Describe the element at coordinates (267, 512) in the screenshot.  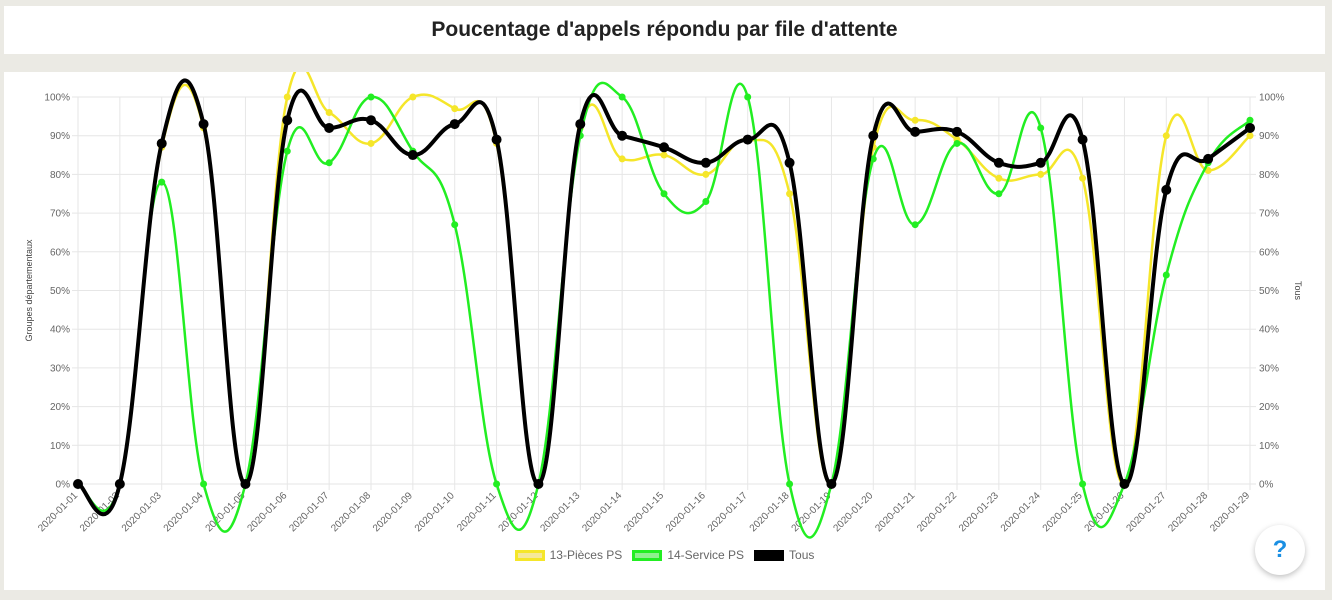
I see `x-tick-label: 2020-01-06` at that location.